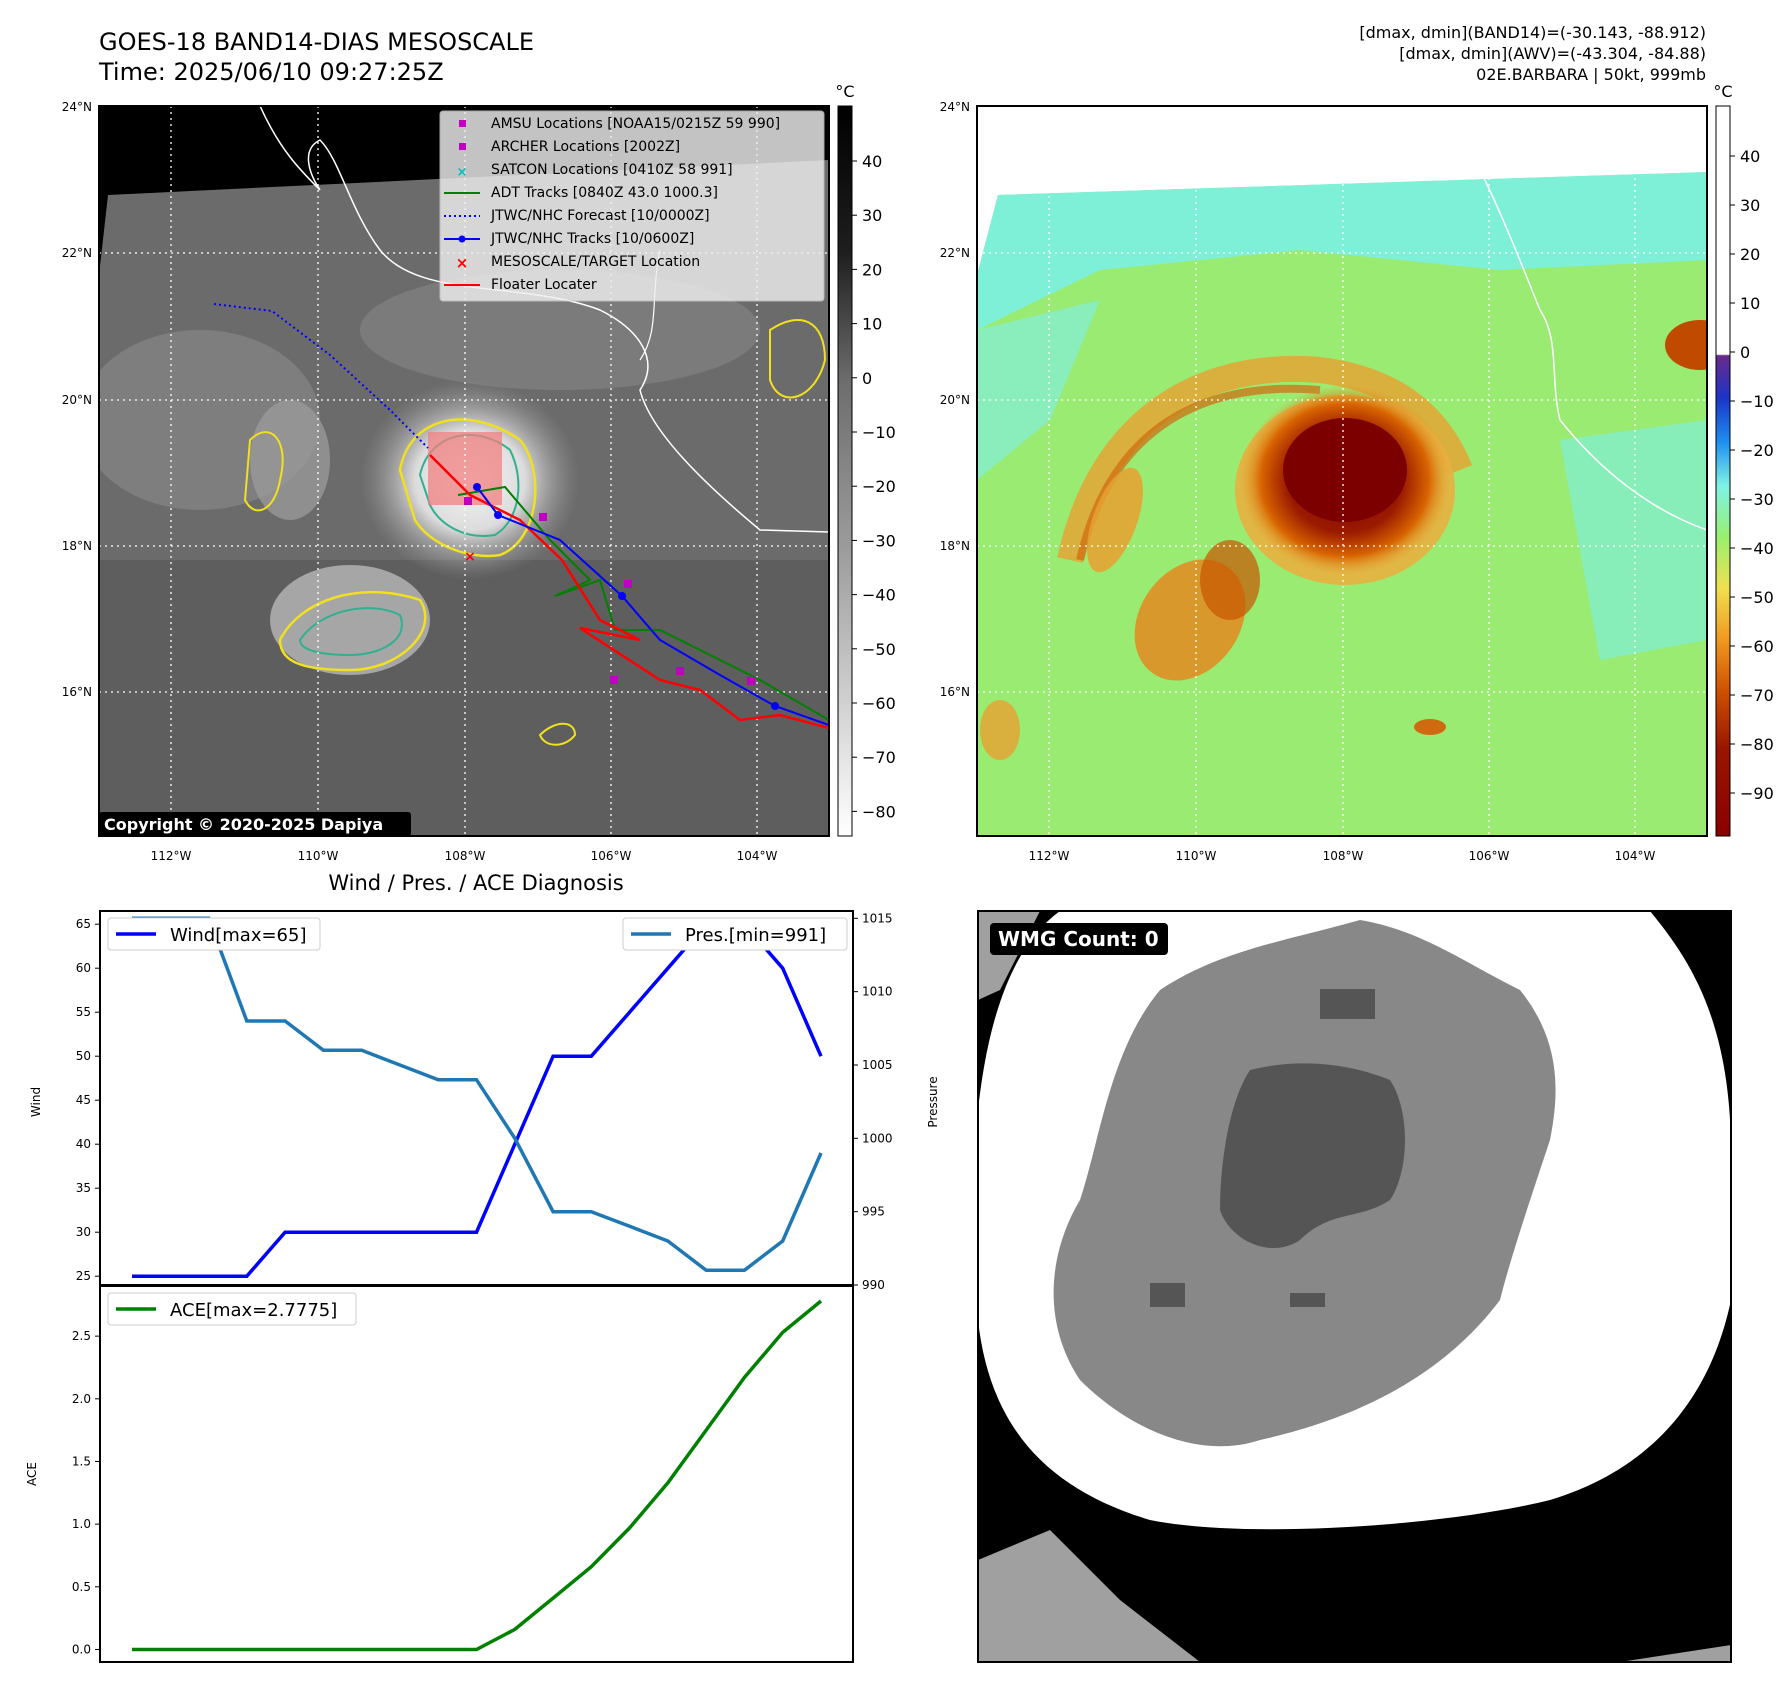  Describe the element at coordinates (243, 824) in the screenshot. I see `copyright-label: Copyright © 2020-2025 Dapiya` at that location.